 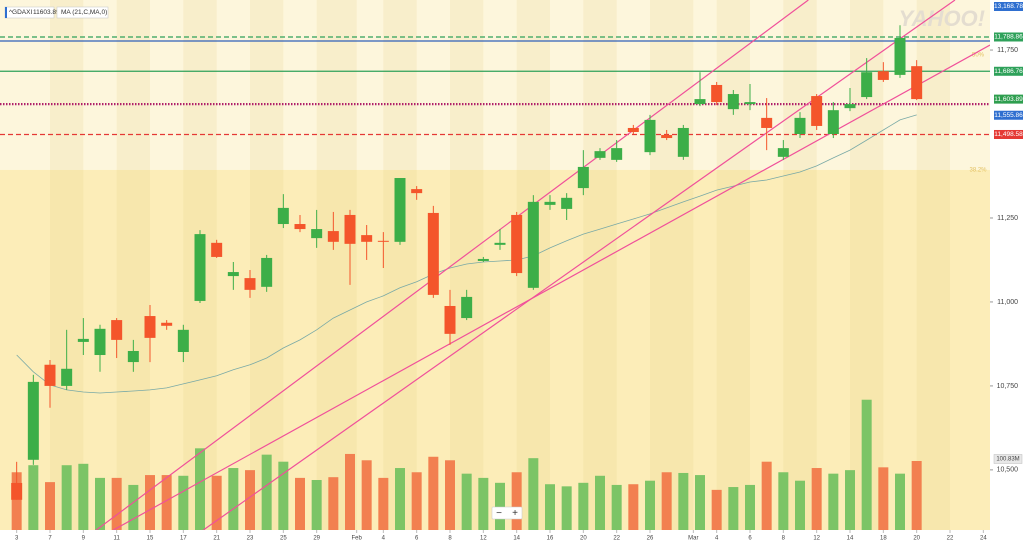 What do you see at coordinates (283, 539) in the screenshot?
I see `x-tick-label: 25` at bounding box center [283, 539].